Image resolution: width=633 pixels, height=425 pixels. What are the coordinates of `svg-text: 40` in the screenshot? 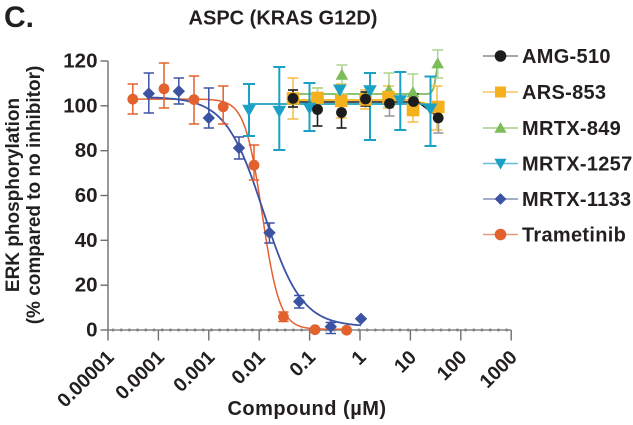 It's located at (86, 240).